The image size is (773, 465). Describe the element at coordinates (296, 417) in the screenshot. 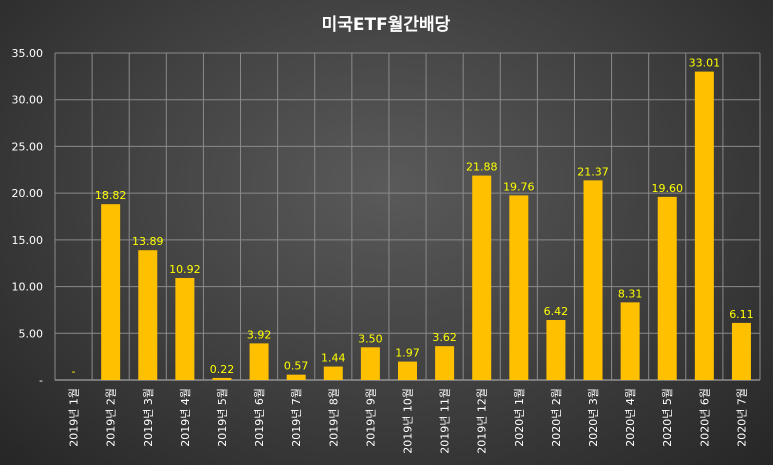

I see `x-tick-label: 2019년 7월` at that location.